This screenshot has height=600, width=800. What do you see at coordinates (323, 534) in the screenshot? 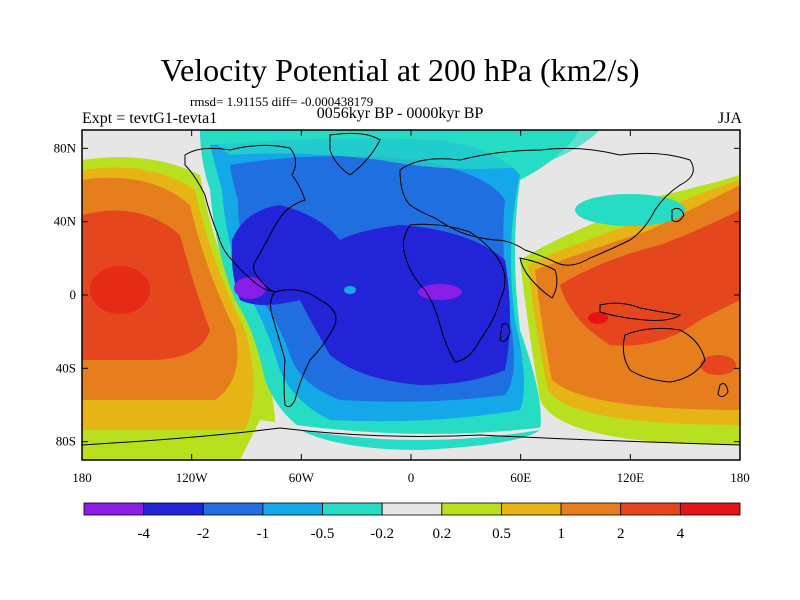
I see `colorbar-label: -0.5` at bounding box center [323, 534].